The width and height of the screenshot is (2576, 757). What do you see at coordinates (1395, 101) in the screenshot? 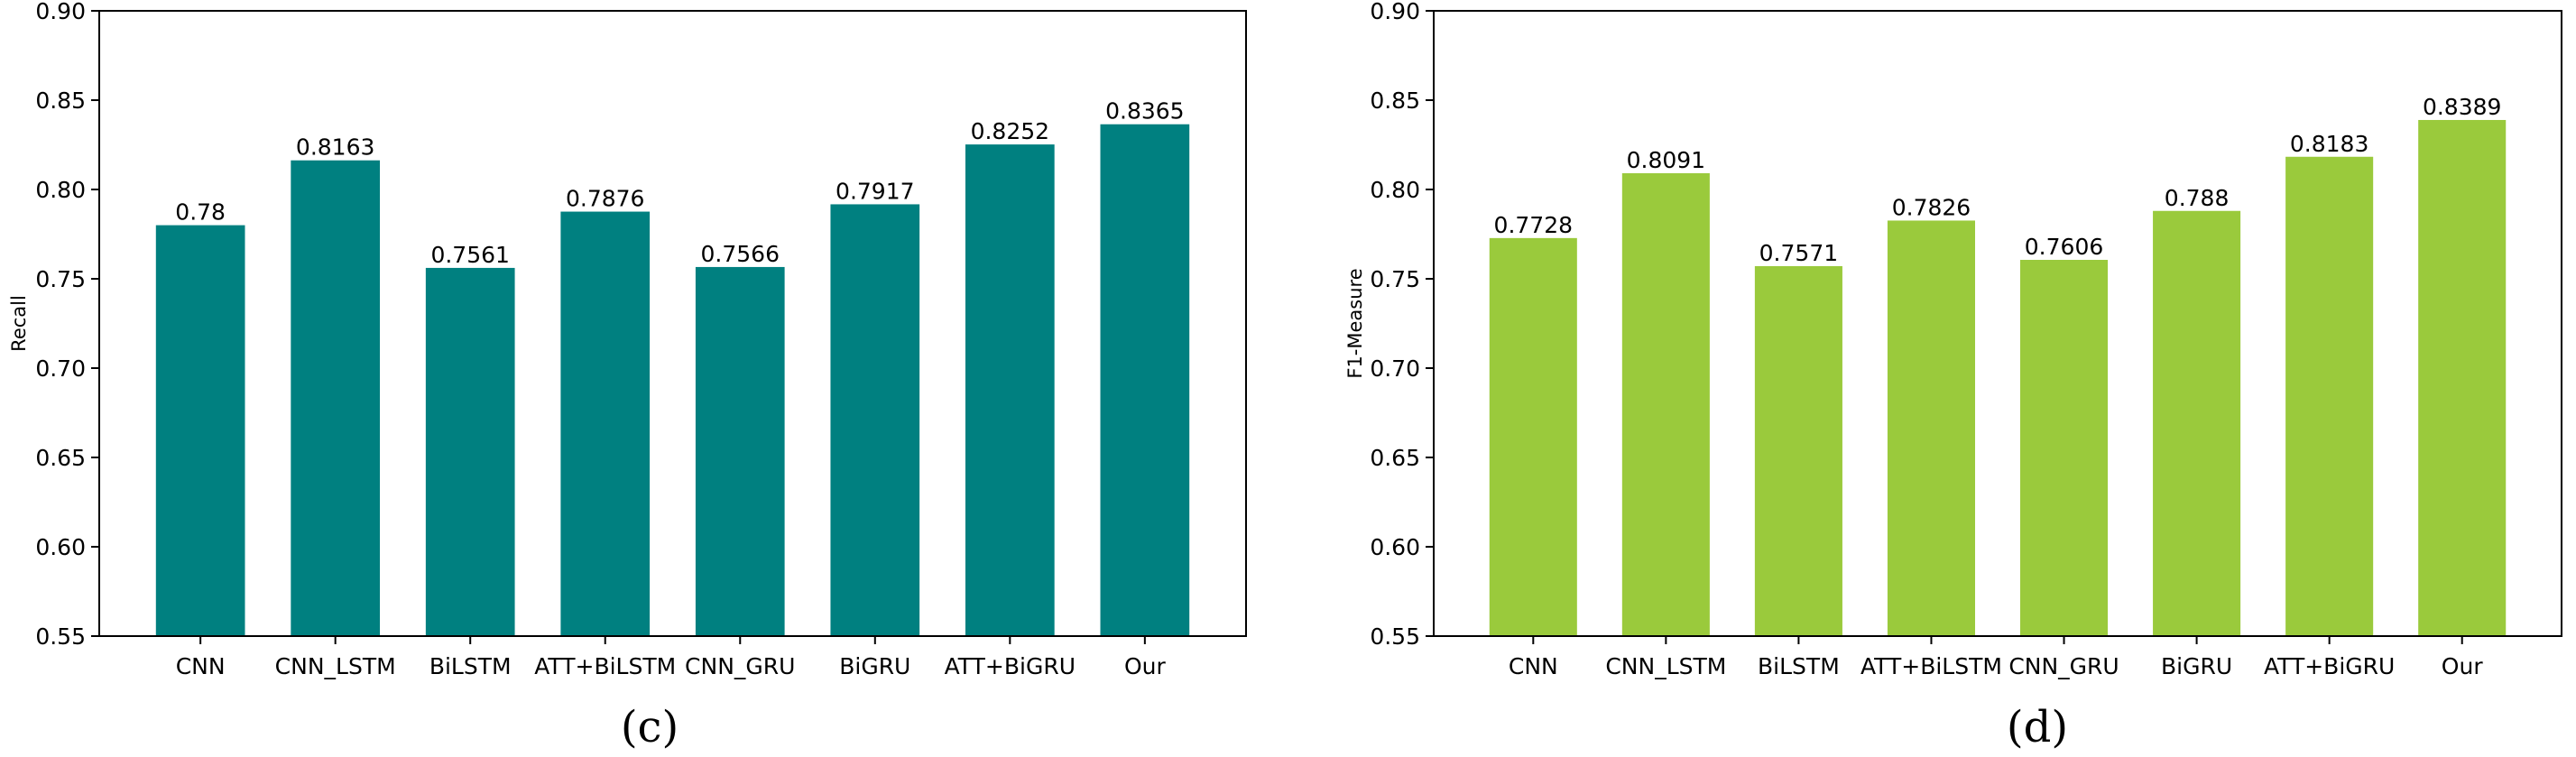
I see `f1-ytick-label: 0.85` at bounding box center [1395, 101].